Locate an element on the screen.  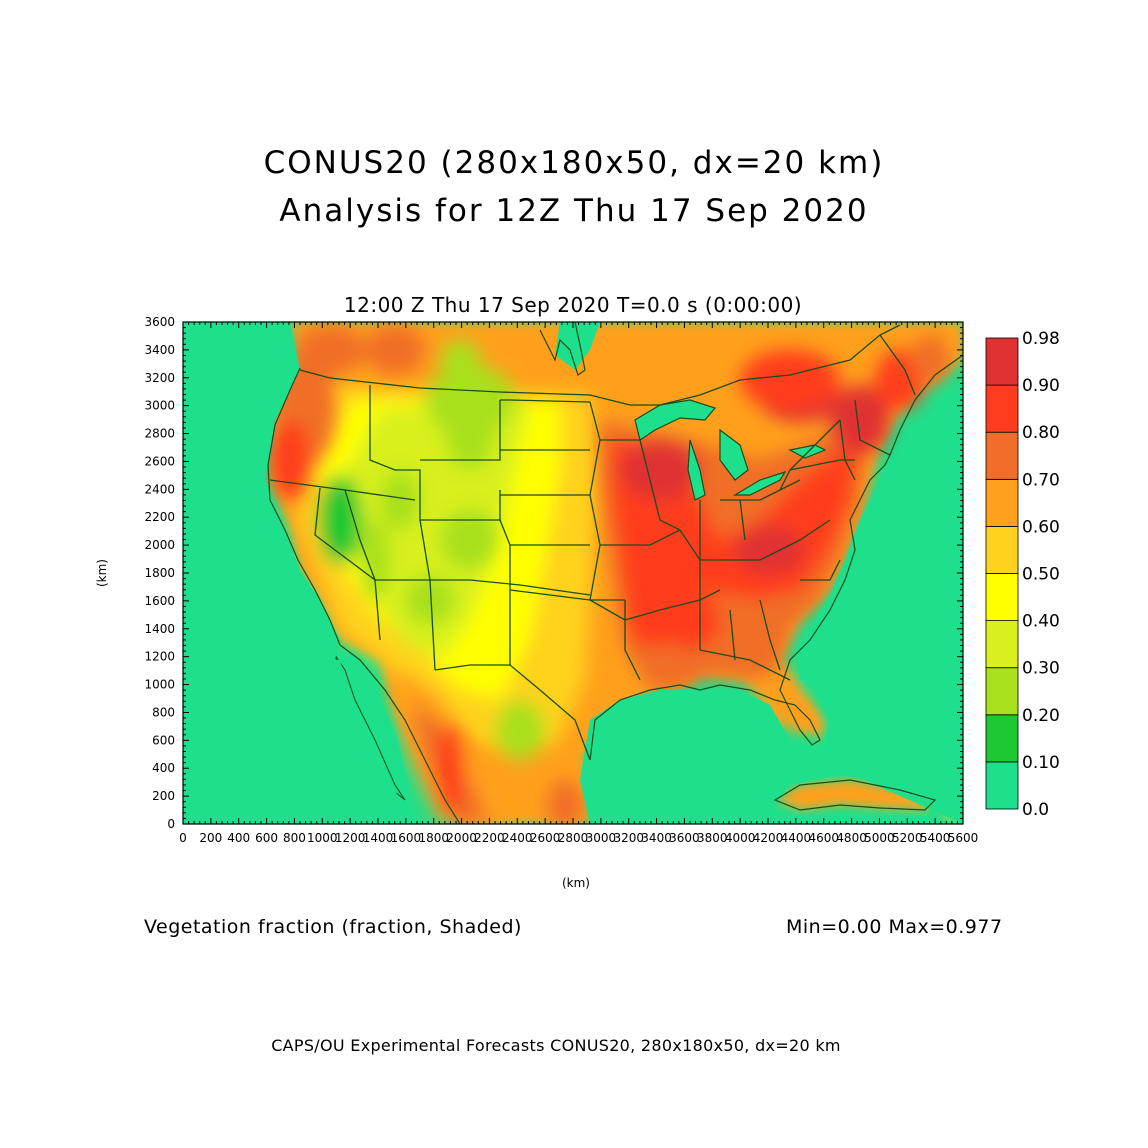
x-tick-label: 3600 is located at coordinates (684, 838).